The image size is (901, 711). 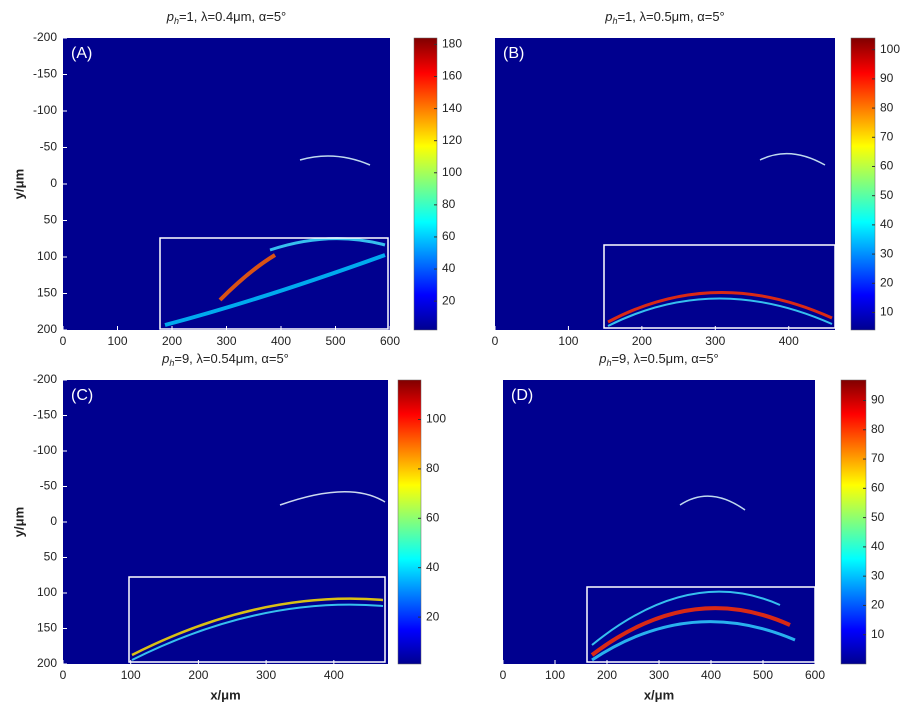 I want to click on title-variable: p, so click(x=608, y=16).